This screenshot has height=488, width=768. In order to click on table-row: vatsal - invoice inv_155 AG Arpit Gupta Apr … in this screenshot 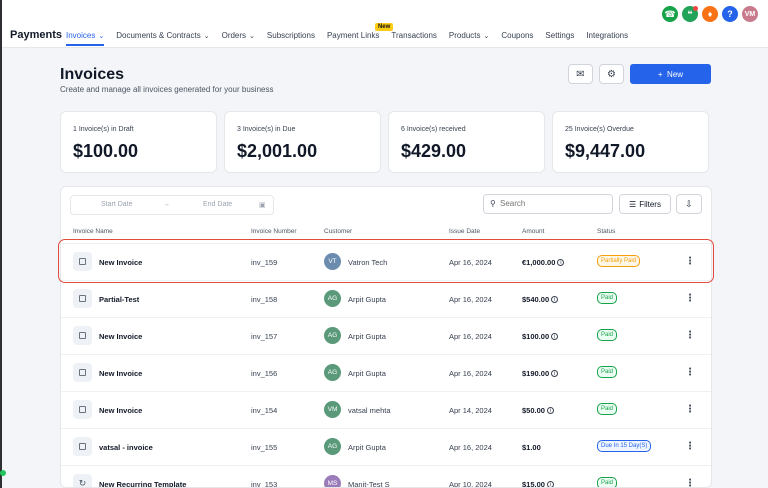, I will do `click(386, 446)`.